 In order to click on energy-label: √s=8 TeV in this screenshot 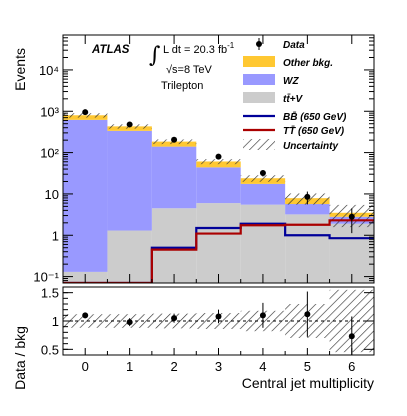, I will do `click(189, 70)`.